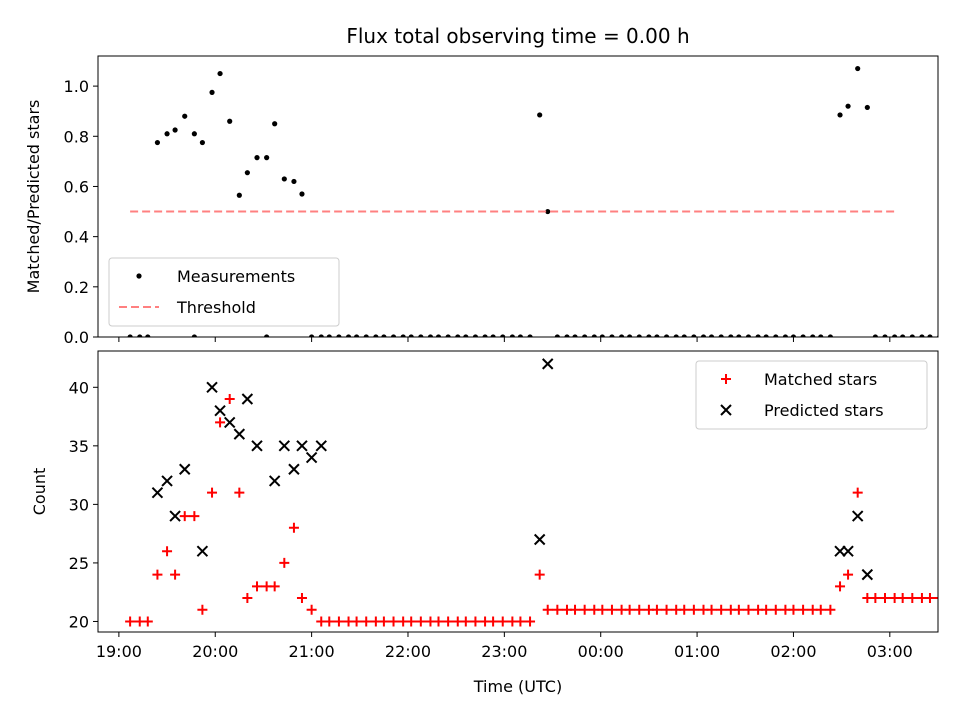  Describe the element at coordinates (39, 492) in the screenshot. I see `y-axis-label: Count` at that location.